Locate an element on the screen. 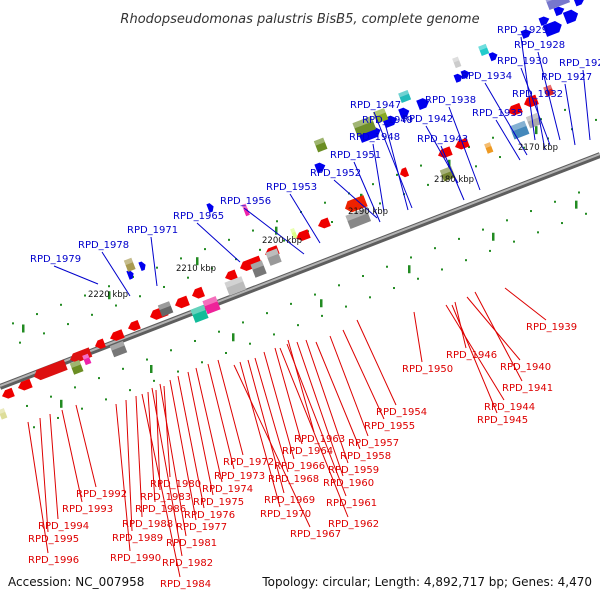 This screenshot has width=600, height=600. reverse-gene-label: RPD_1982 is located at coordinates (187, 563).